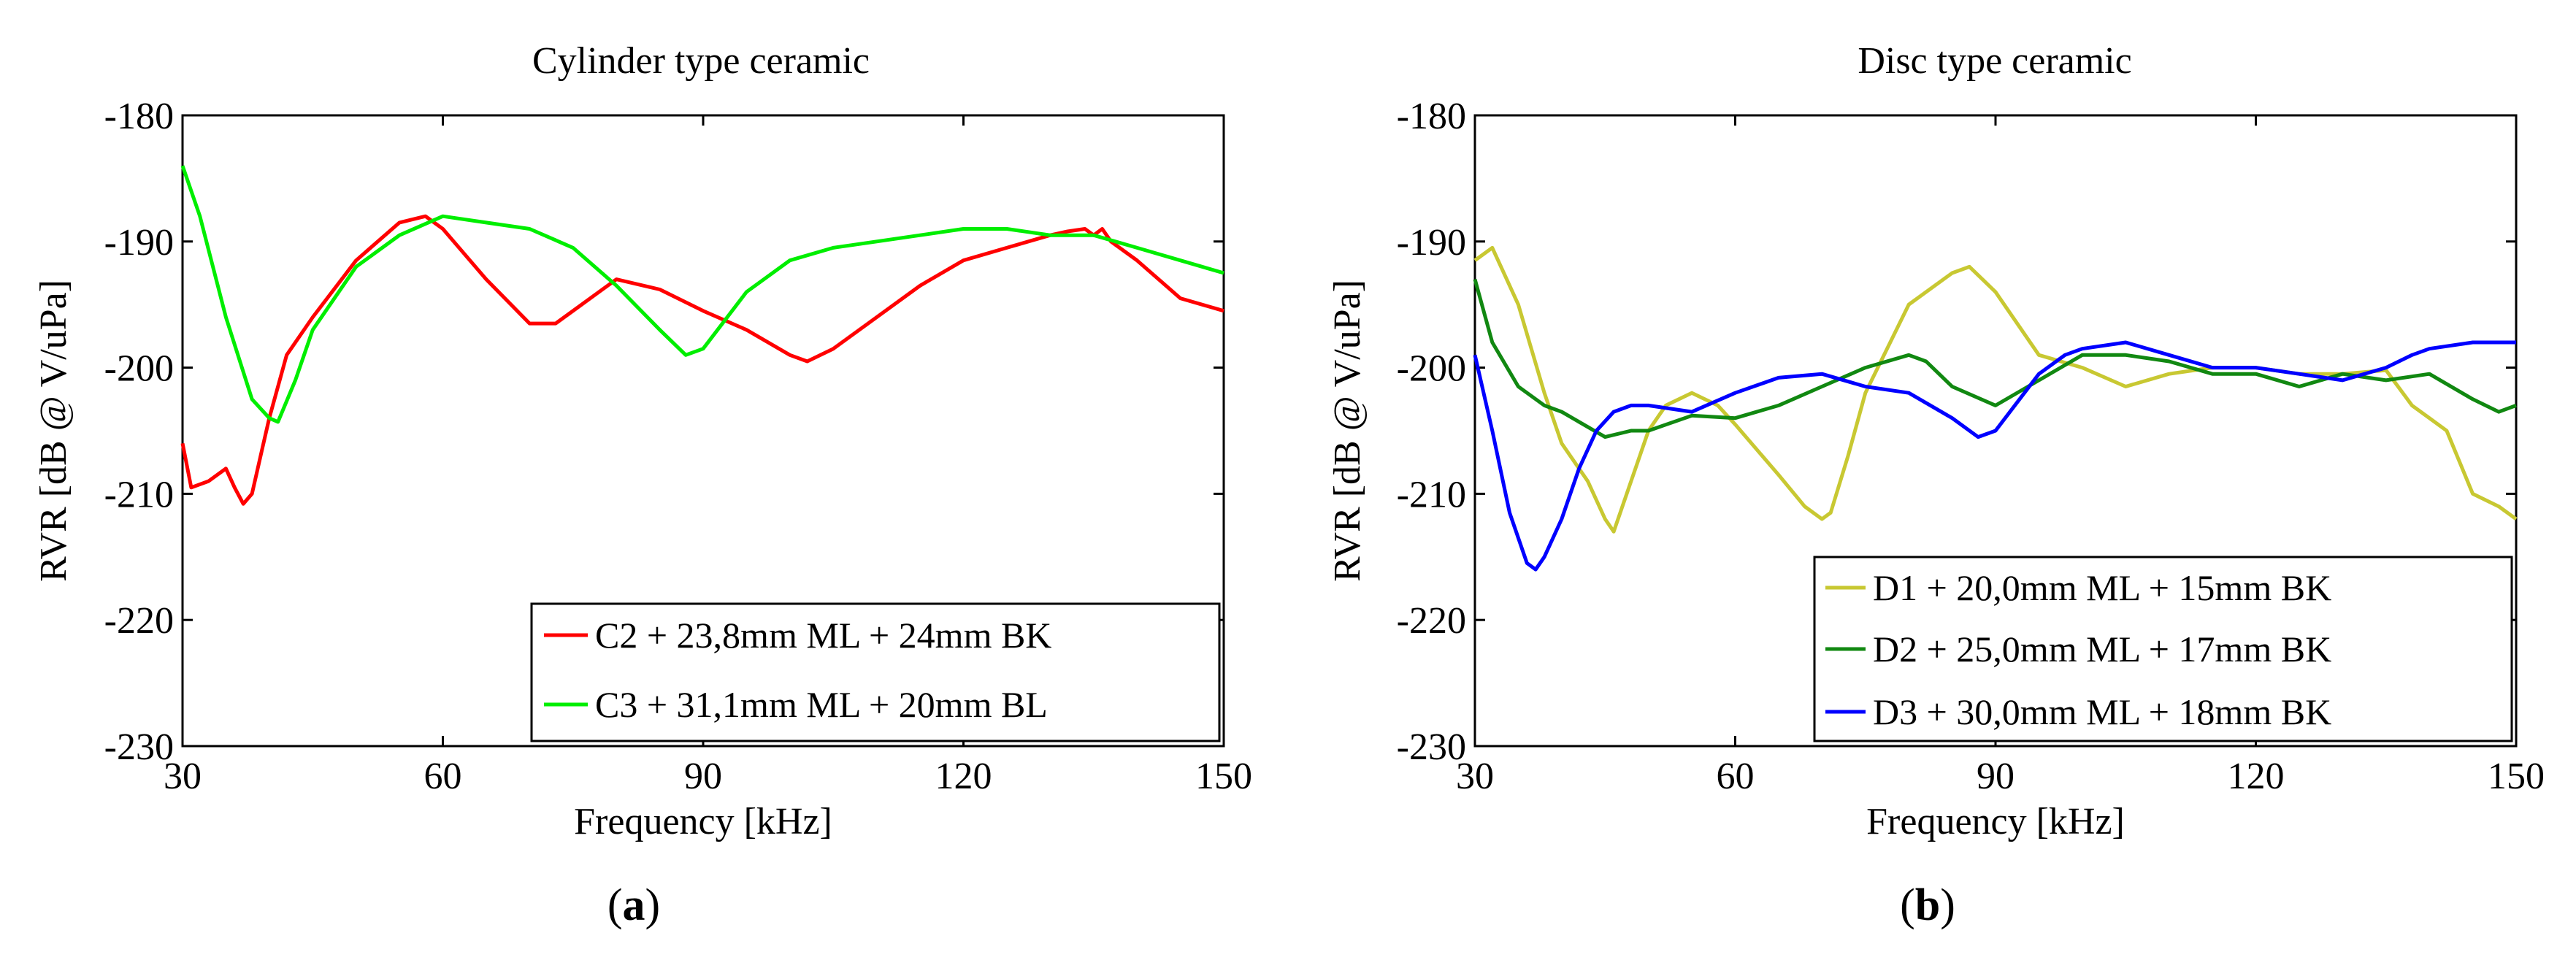 This screenshot has width=2576, height=960. What do you see at coordinates (821, 705) in the screenshot?
I see `legend-entry: C3 + 31,1mm ML + 20mm BL` at bounding box center [821, 705].